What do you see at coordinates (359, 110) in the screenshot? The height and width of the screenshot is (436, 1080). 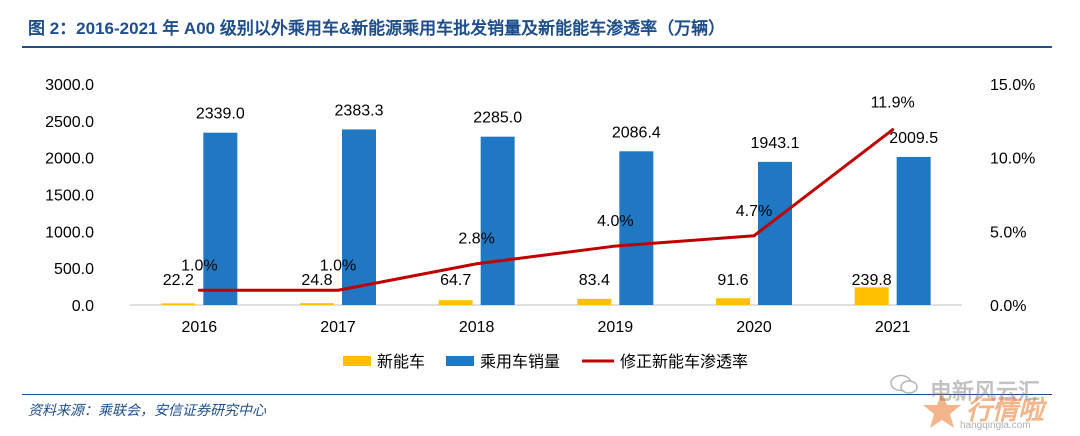 I see `bar-label-total: 2383.3` at bounding box center [359, 110].